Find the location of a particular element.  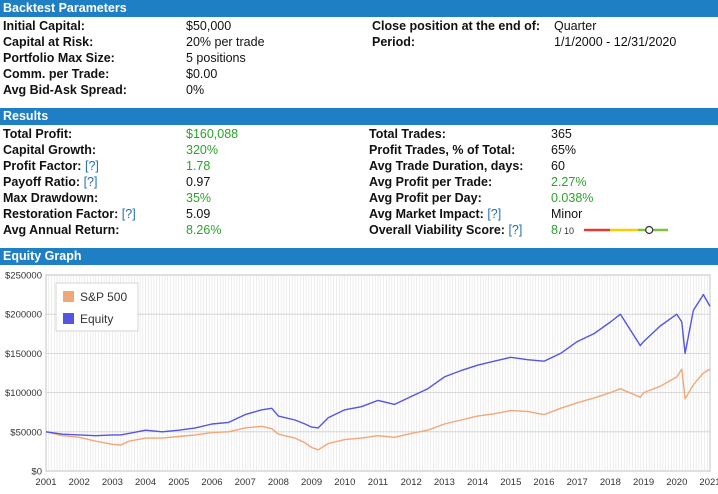

result-label-text: Profit Factor: is located at coordinates (42, 166).